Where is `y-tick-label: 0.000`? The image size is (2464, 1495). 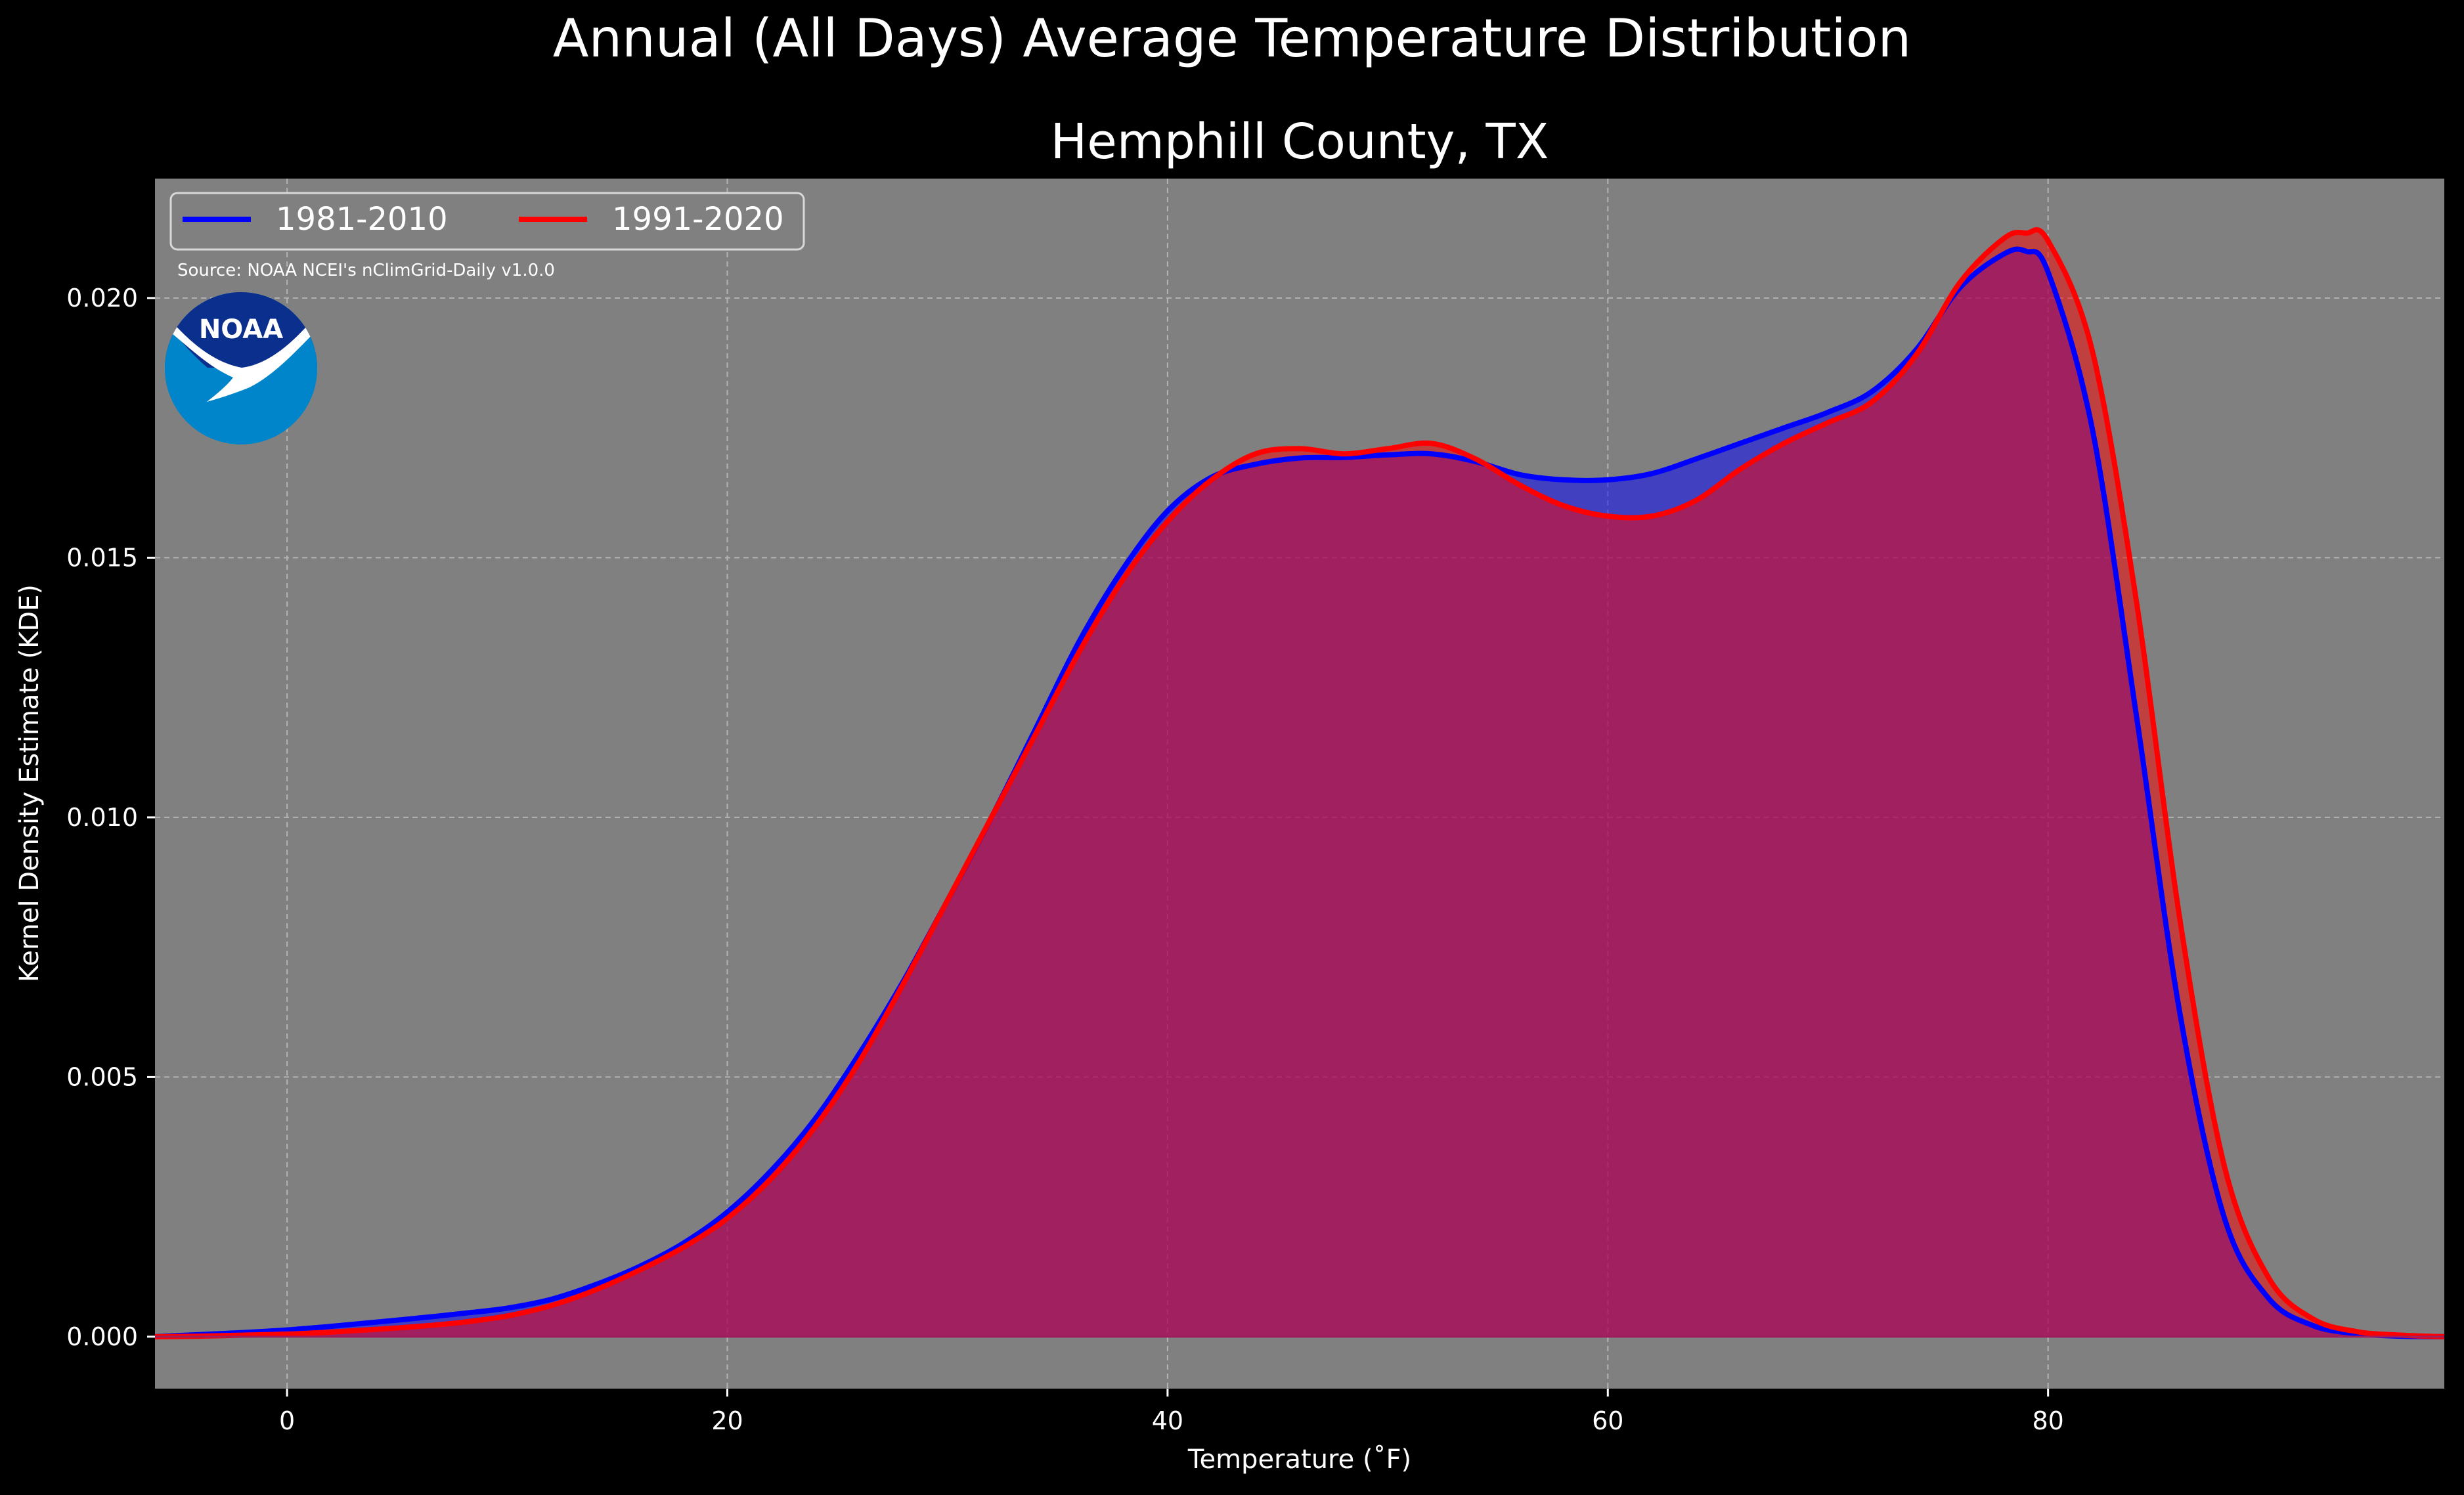
y-tick-label: 0.000 is located at coordinates (102, 1336).